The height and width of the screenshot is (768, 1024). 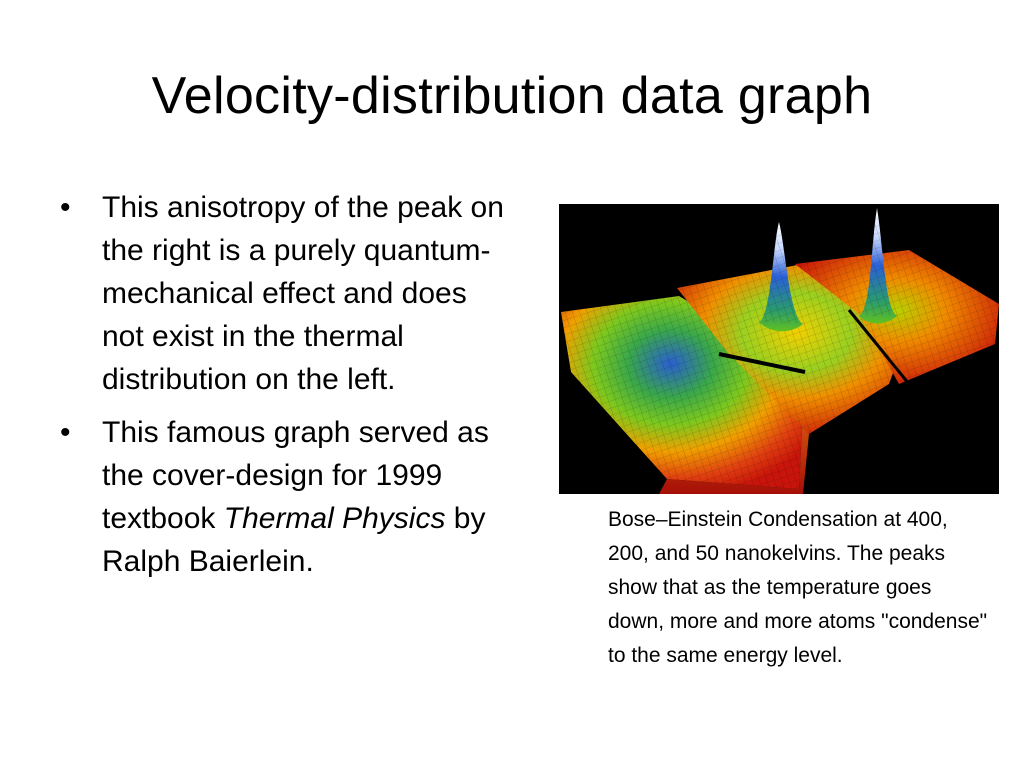 I want to click on book-title: Thermal Physics, so click(x=334, y=518).